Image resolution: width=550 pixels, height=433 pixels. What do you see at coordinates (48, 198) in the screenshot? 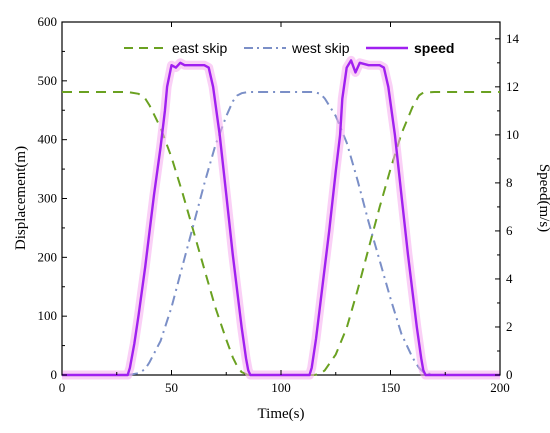
I see `y-left-tick-label: 300` at bounding box center [48, 198].